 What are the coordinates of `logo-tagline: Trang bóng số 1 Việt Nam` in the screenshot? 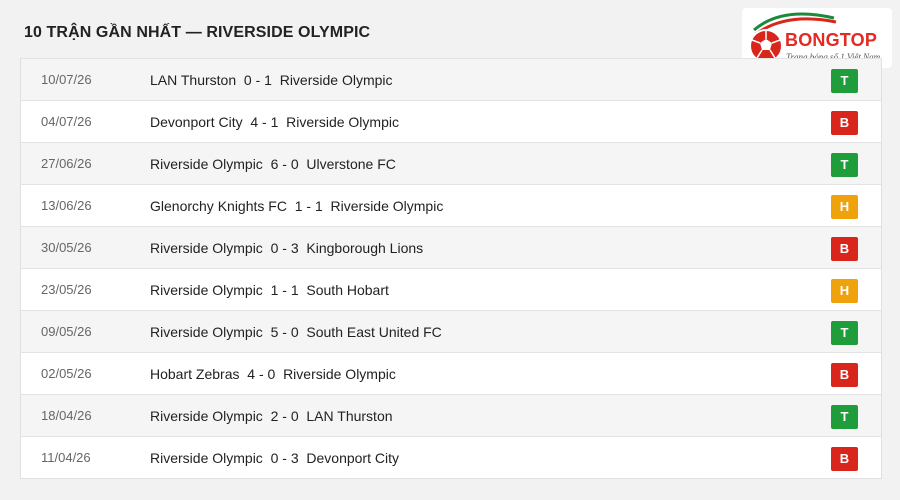 It's located at (833, 57).